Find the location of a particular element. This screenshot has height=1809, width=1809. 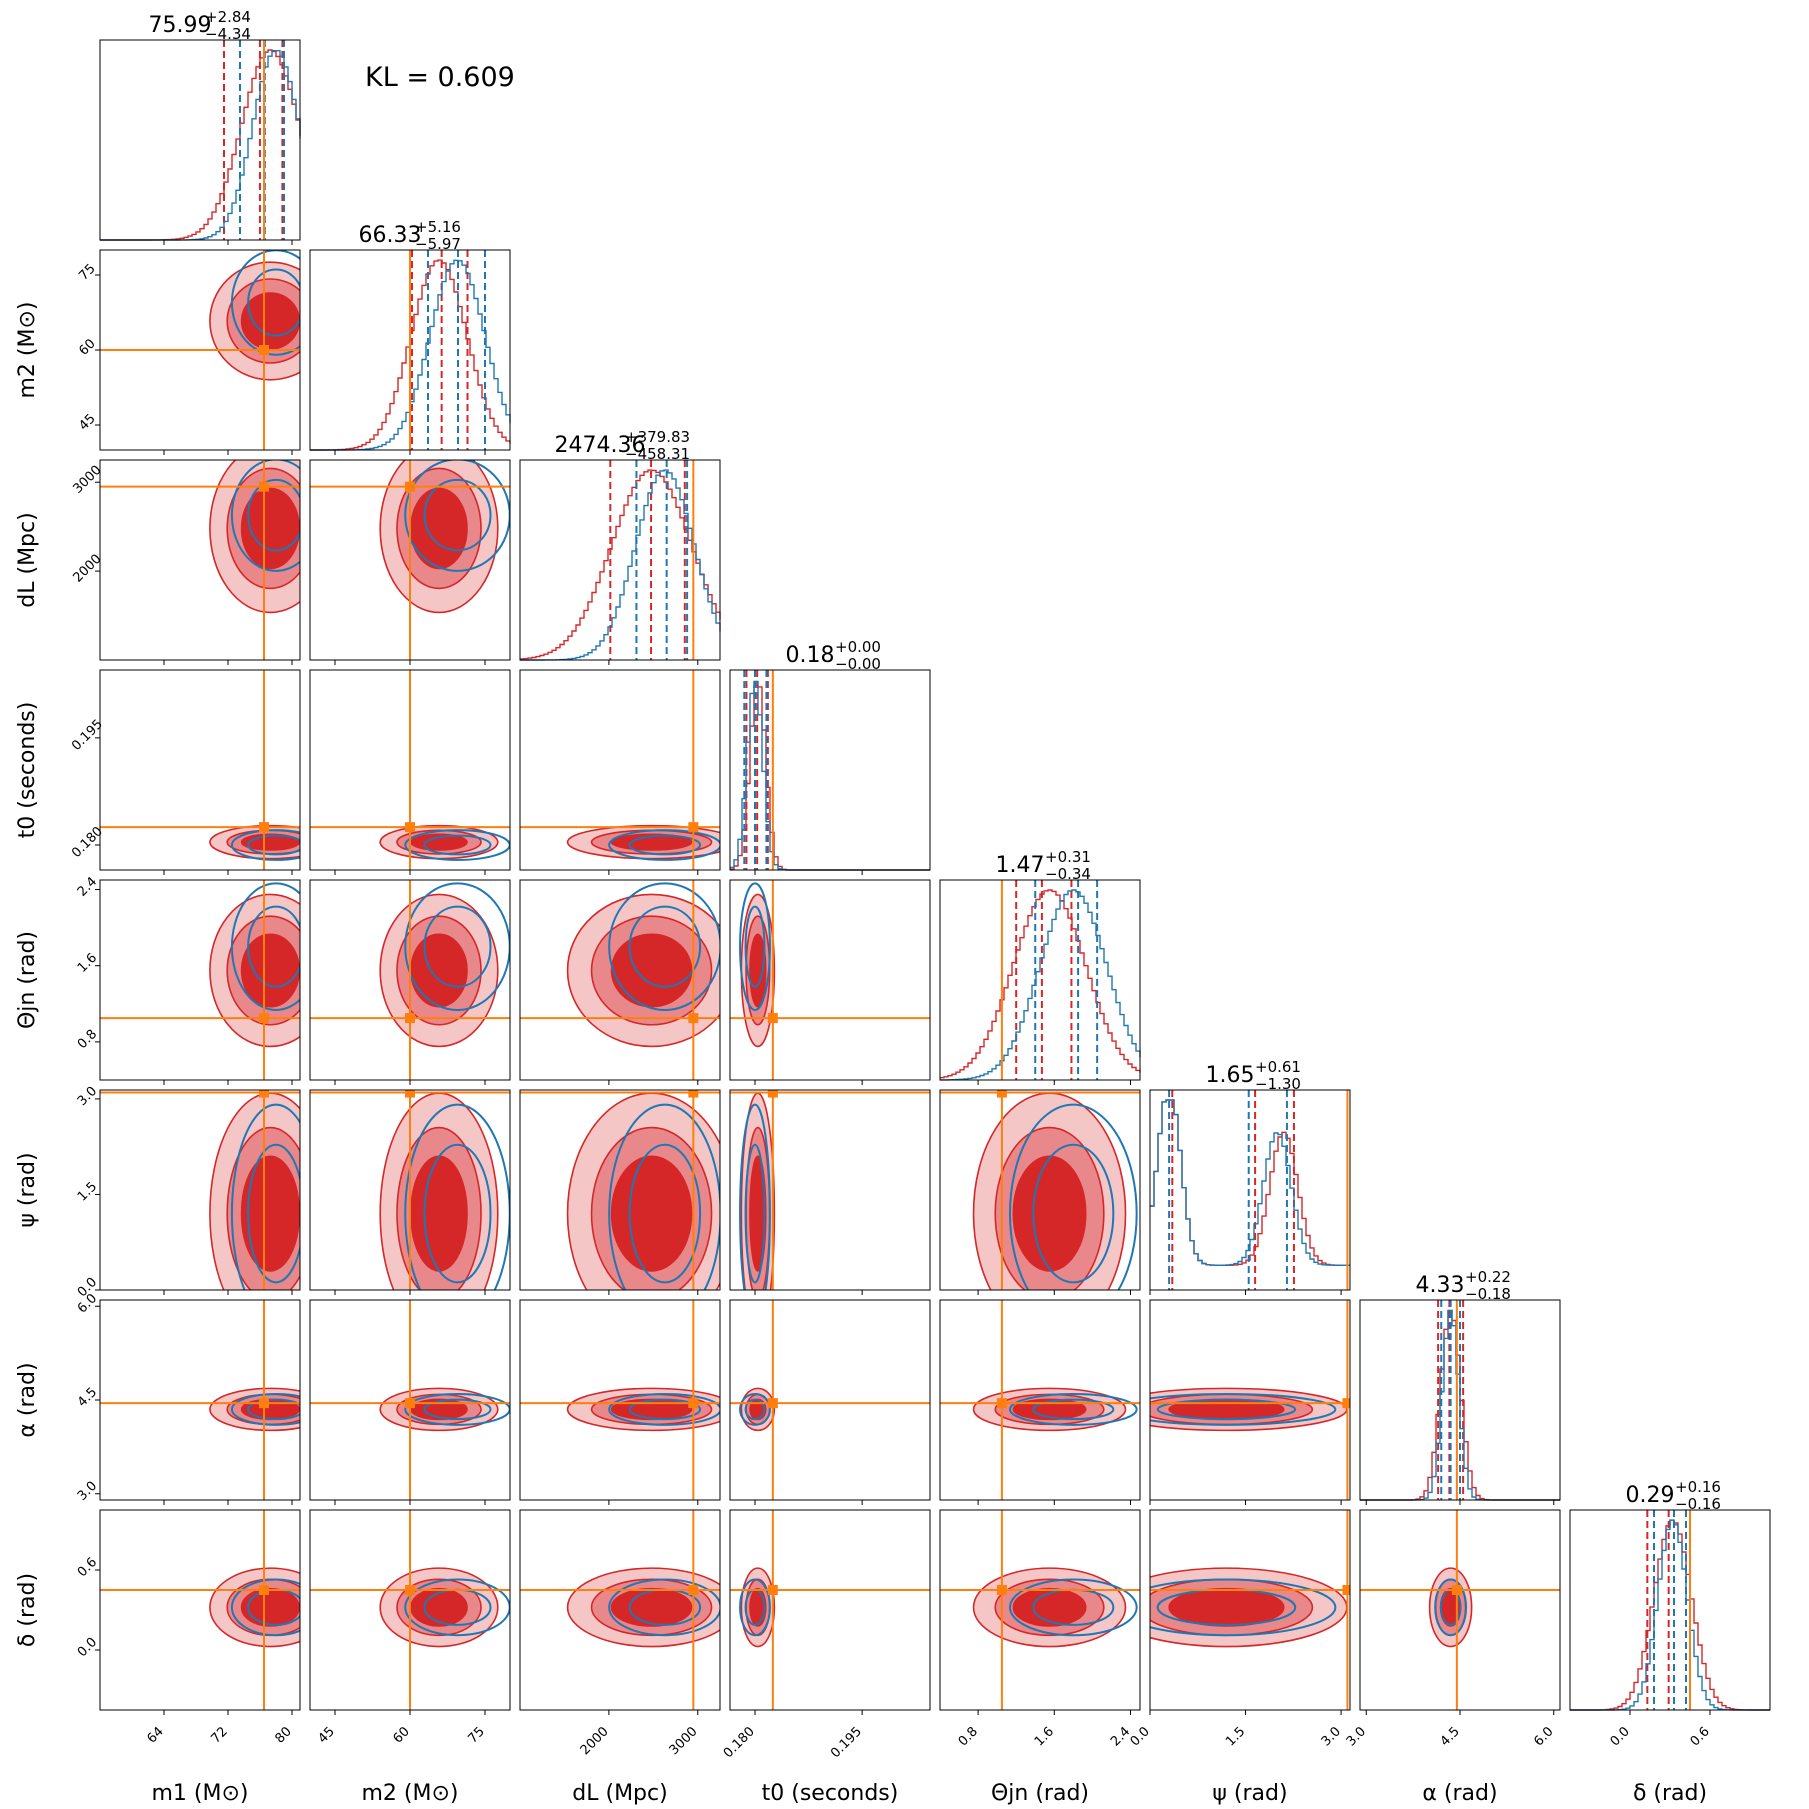

title-plus-2: +379.83 is located at coordinates (657, 437).